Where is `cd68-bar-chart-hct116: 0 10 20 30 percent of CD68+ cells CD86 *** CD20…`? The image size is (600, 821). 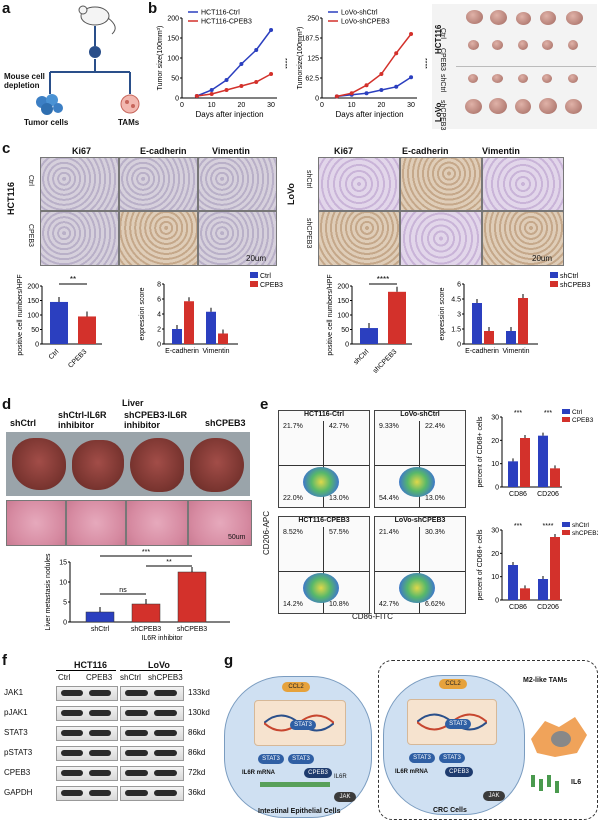 cd68-bar-chart-hct116: 0 10 20 30 percent of CD68+ cells CD86 *** CD20… is located at coordinates (535, 453).